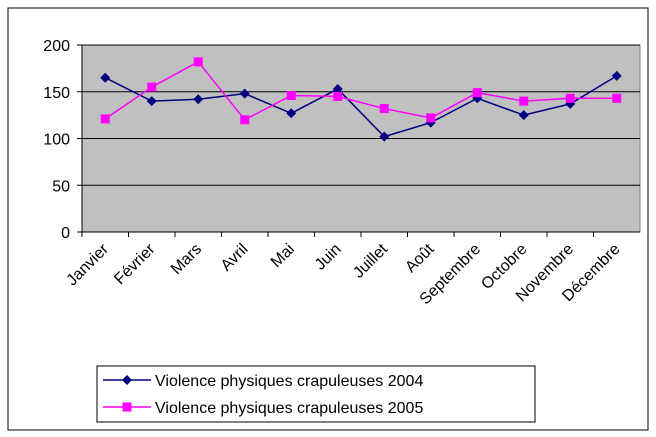 This screenshot has width=656, height=437. Describe the element at coordinates (65, 233) in the screenshot. I see `y-tick-label: 0` at that location.